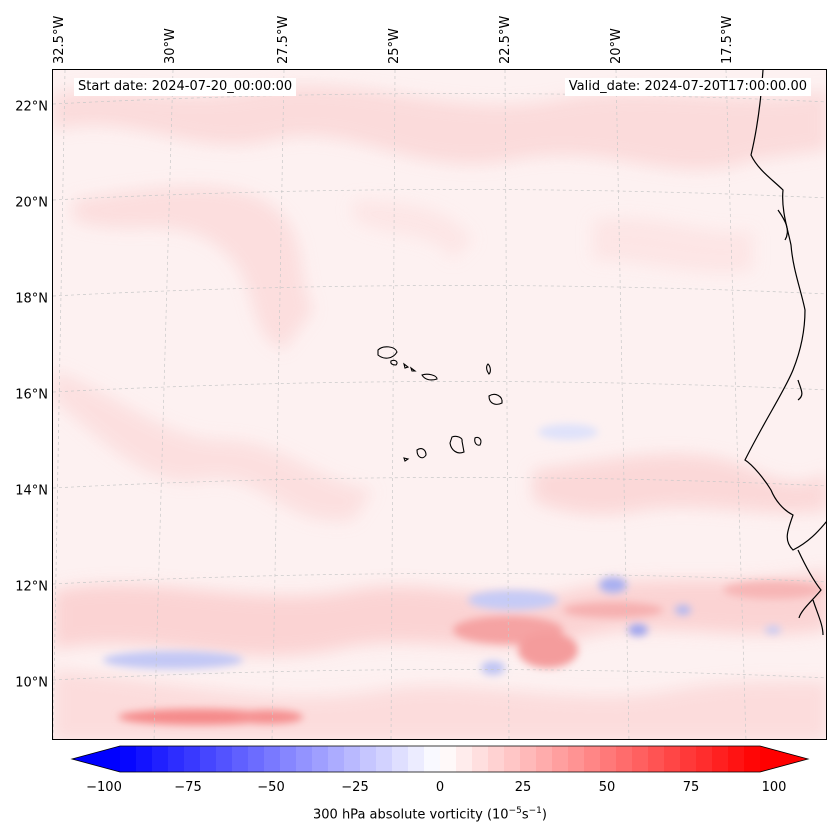 Image resolution: width=837 pixels, height=839 pixels. I want to click on lat-label-18n: 18°N, so click(31, 299).